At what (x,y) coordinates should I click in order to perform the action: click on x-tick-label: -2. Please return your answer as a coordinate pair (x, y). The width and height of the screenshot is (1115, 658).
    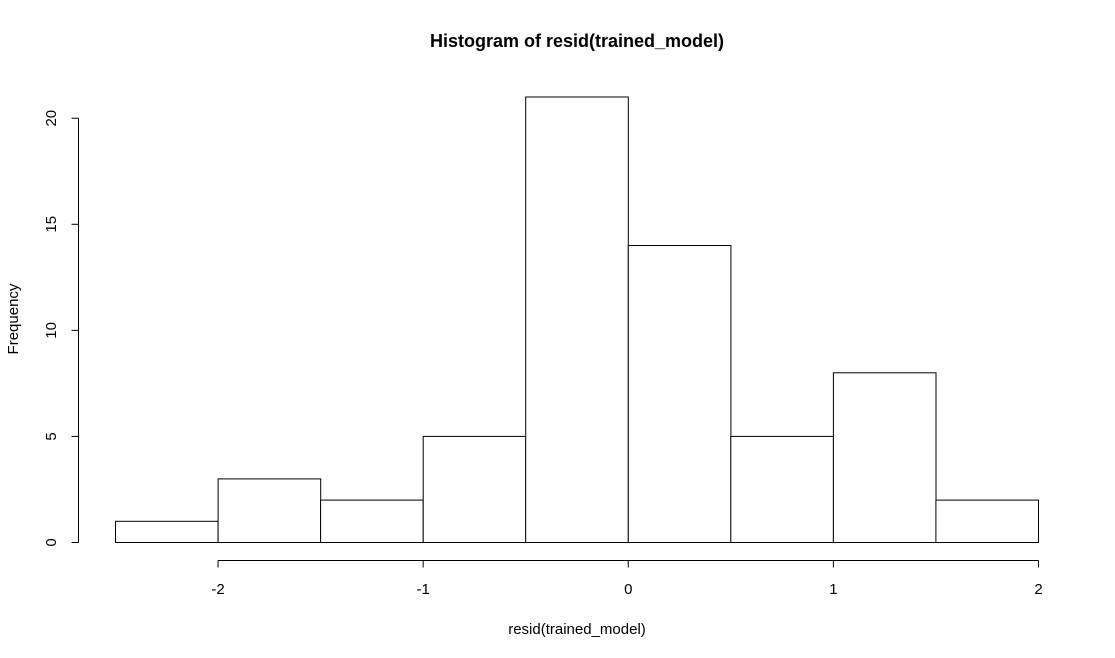
    Looking at the image, I should click on (217, 589).